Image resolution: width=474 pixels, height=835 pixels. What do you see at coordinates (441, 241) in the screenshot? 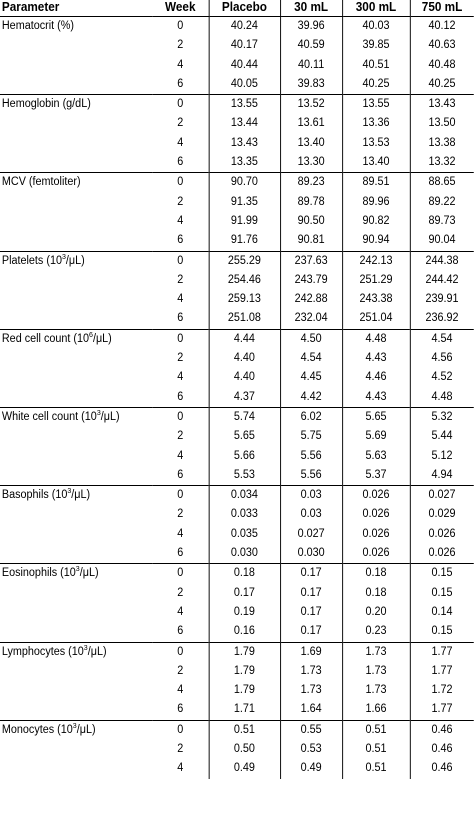
I see `cell-750ml: 90.04` at bounding box center [441, 241].